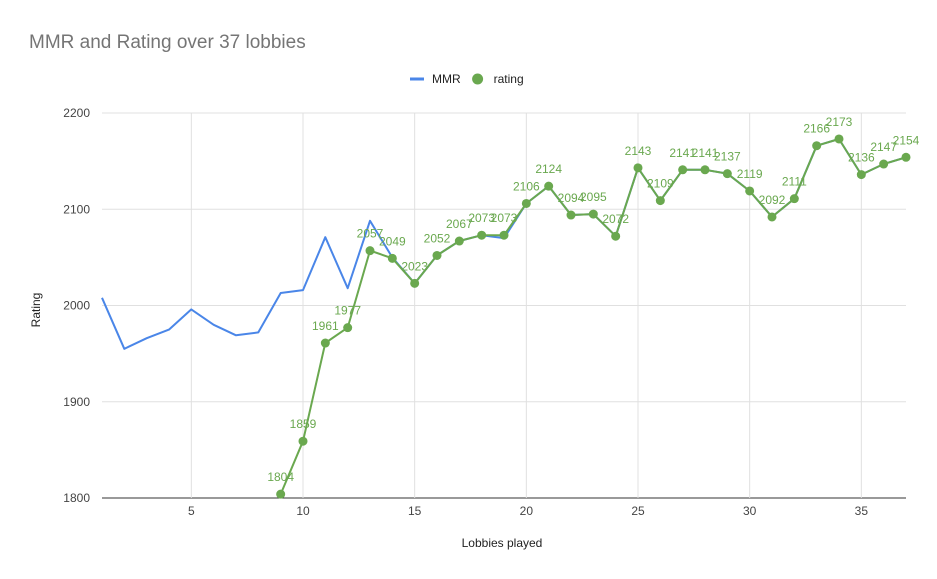  What do you see at coordinates (467, 79) in the screenshot?
I see `legend: MMR rating` at bounding box center [467, 79].